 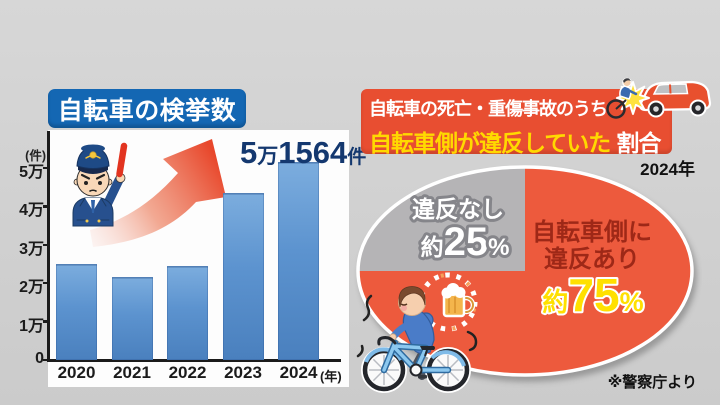 I want to click on y-tick-label: 1万, so click(x=31, y=326).